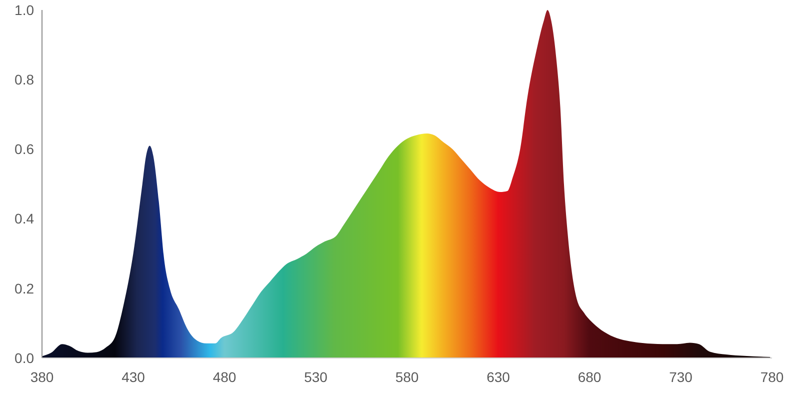 The height and width of the screenshot is (394, 789). I want to click on x-tick-label: 480, so click(224, 377).